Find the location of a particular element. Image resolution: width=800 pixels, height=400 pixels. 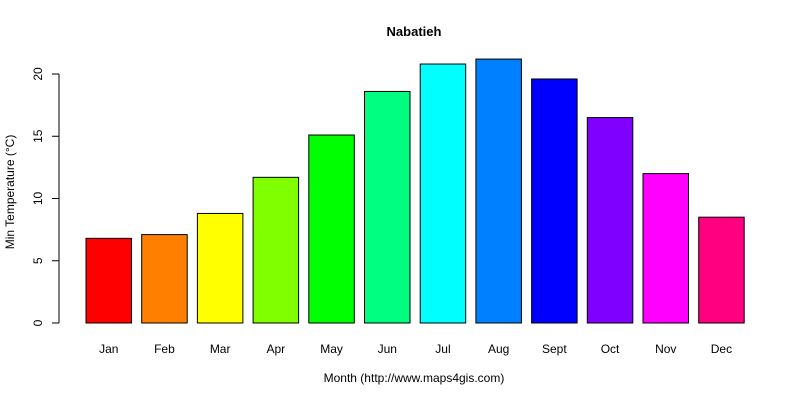

bar-feb is located at coordinates (164, 279).